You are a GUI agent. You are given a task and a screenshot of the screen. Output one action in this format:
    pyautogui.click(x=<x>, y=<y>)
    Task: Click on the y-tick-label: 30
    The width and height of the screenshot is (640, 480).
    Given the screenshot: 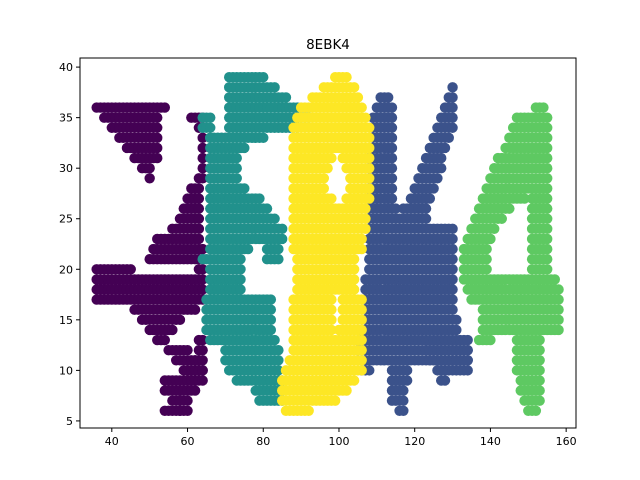 What is the action you would take?
    pyautogui.click(x=66, y=168)
    